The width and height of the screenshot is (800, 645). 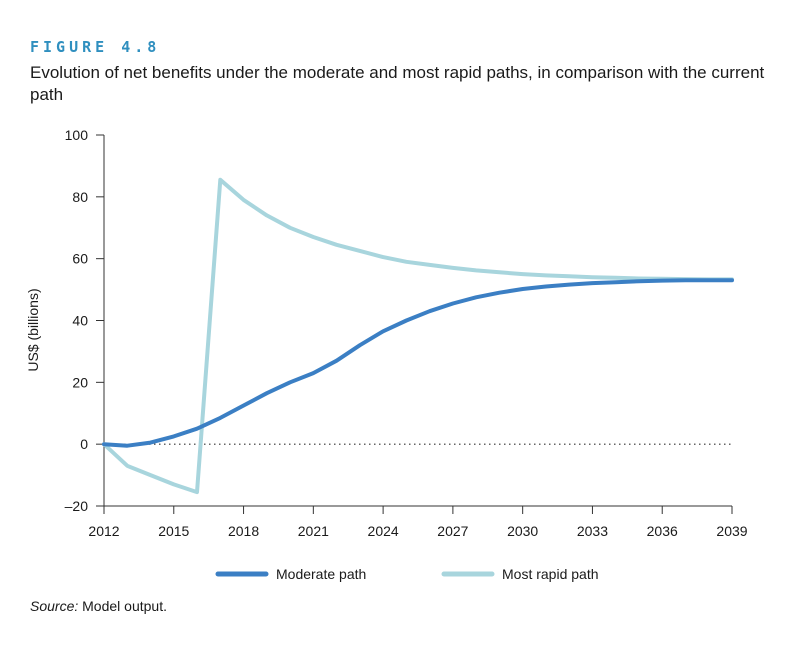 What do you see at coordinates (80, 197) in the screenshot?
I see `y-tick-label: 80` at bounding box center [80, 197].